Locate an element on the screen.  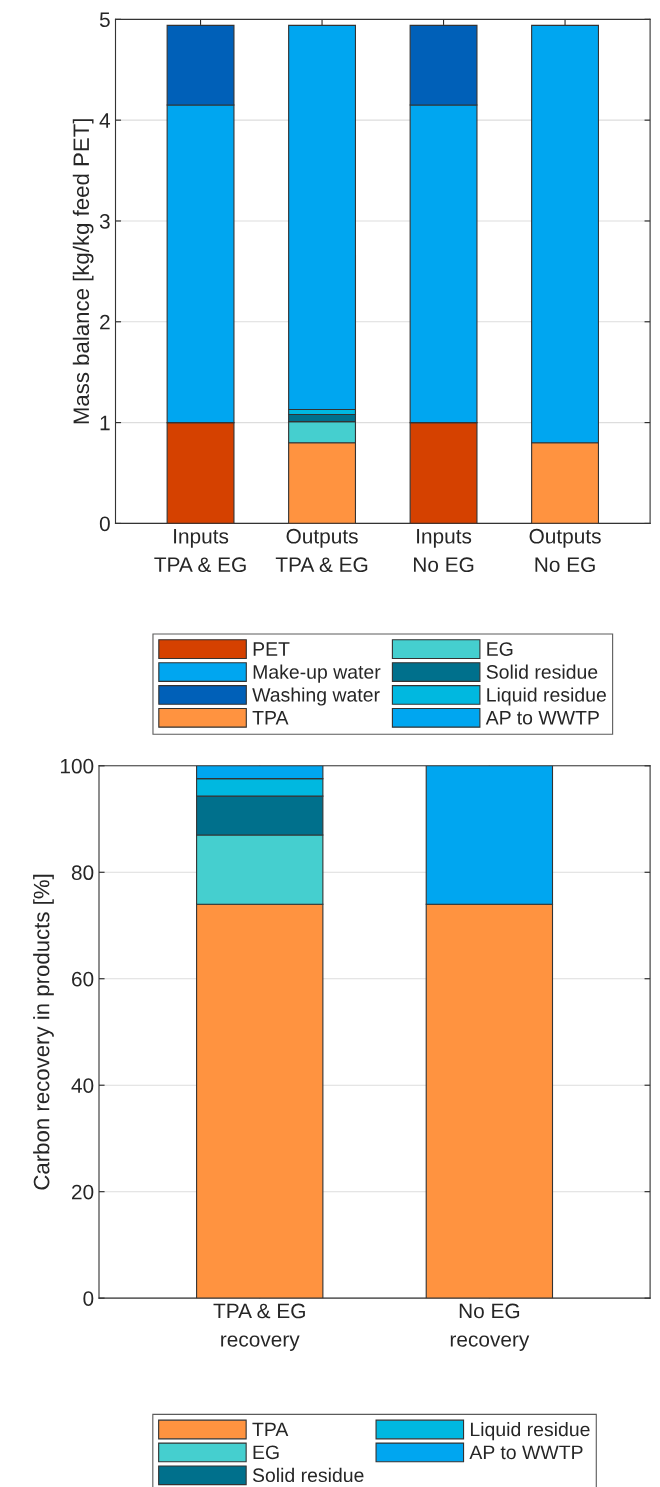
legend-label: Make-up water is located at coordinates (317, 673).